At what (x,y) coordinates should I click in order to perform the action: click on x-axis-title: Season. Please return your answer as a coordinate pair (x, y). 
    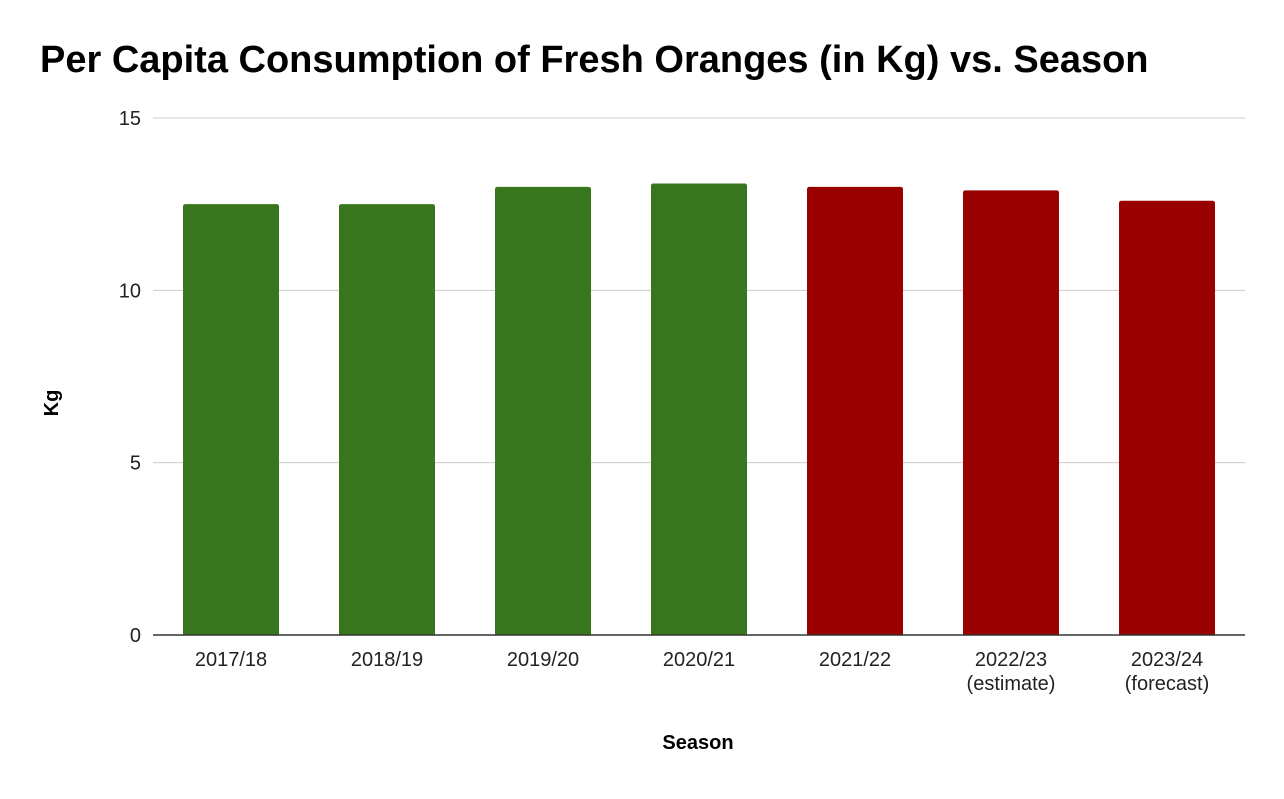
    Looking at the image, I should click on (697, 743).